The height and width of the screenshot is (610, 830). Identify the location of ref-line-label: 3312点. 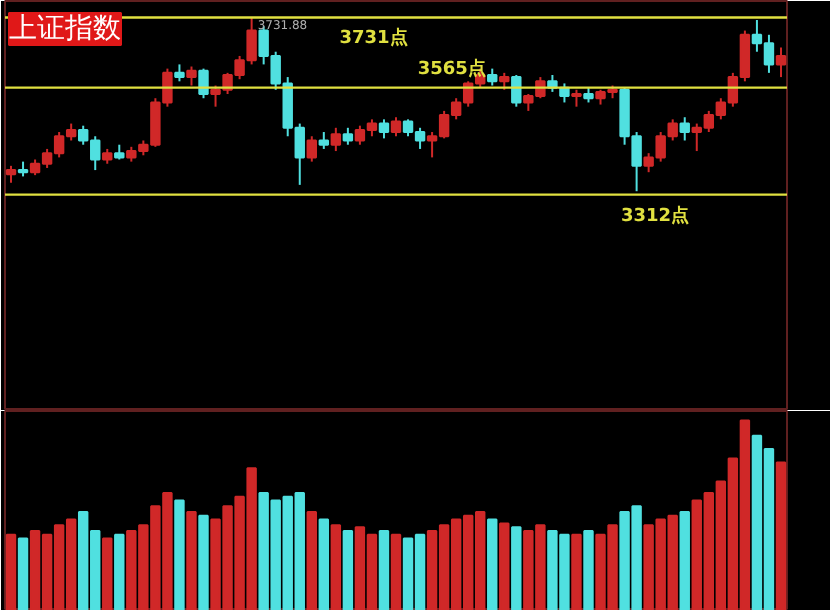
(655, 215).